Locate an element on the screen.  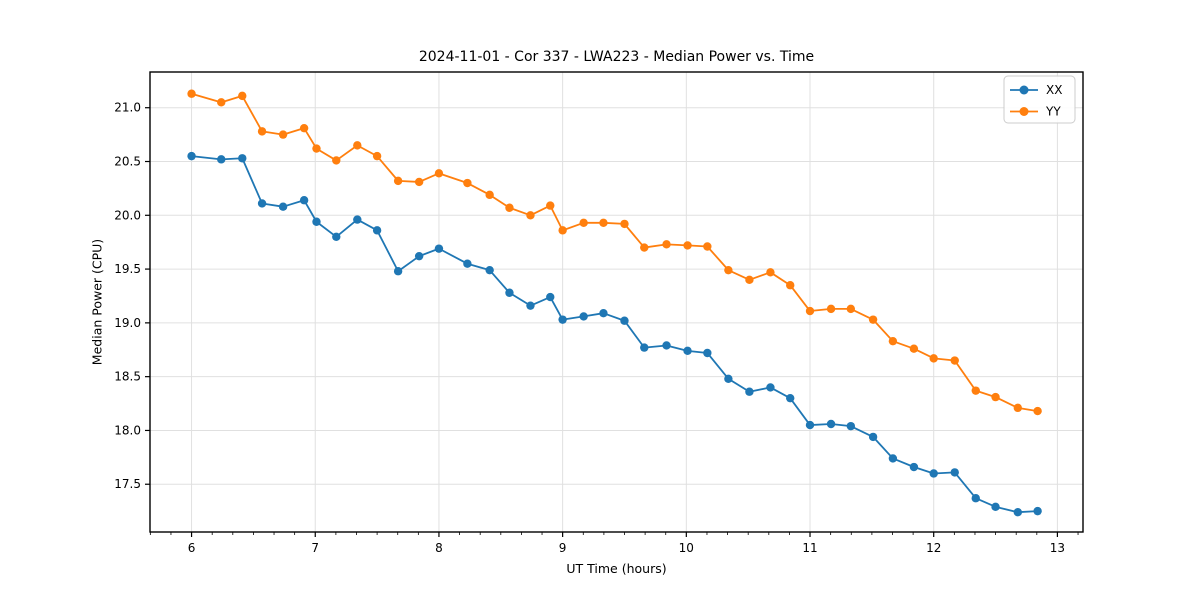
x-tick-label: 10 is located at coordinates (686, 548).